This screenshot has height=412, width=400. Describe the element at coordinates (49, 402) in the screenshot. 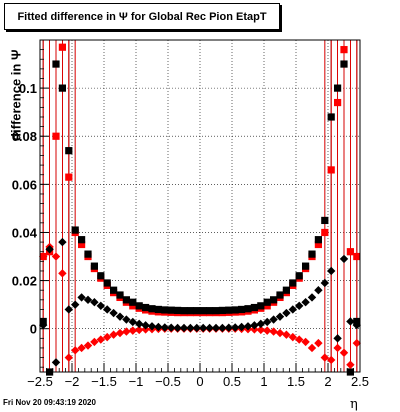

I see `footer-timestamp: Fri Nov 20 09:43:19 2020` at that location.